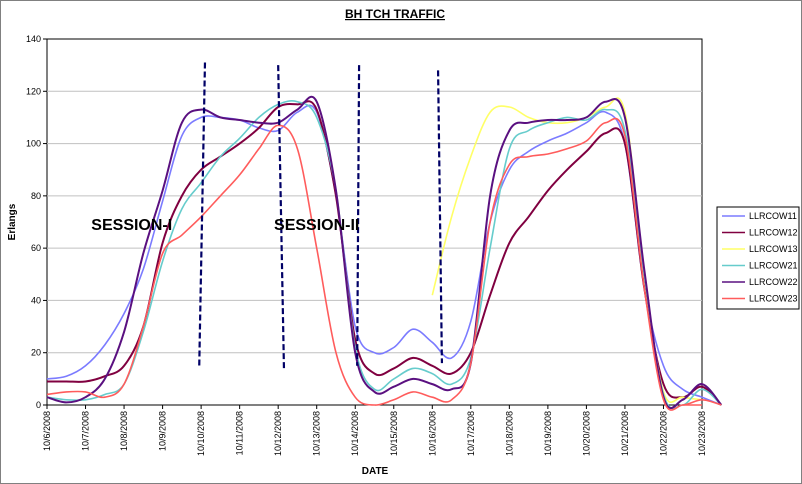 This screenshot has width=802, height=484. I want to click on x-tick-label: 10/8/2008, so click(124, 431).